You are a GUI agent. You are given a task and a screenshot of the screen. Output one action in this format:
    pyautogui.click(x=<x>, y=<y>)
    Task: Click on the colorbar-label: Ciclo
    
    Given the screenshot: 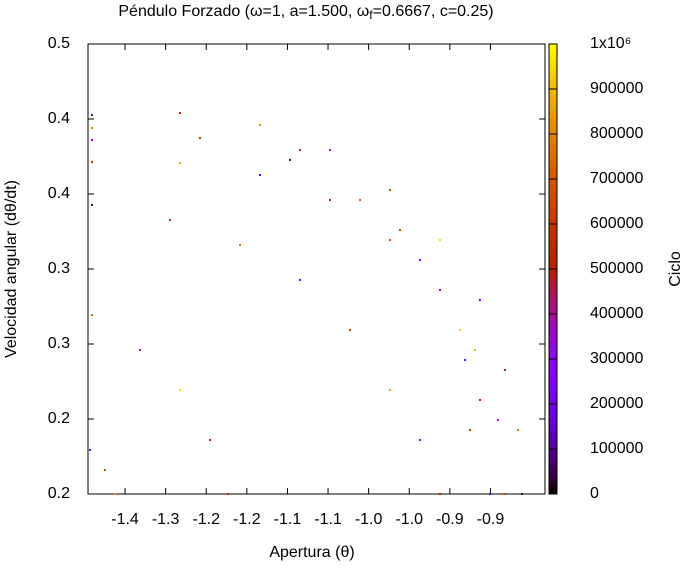 What is the action you would take?
    pyautogui.click(x=675, y=269)
    